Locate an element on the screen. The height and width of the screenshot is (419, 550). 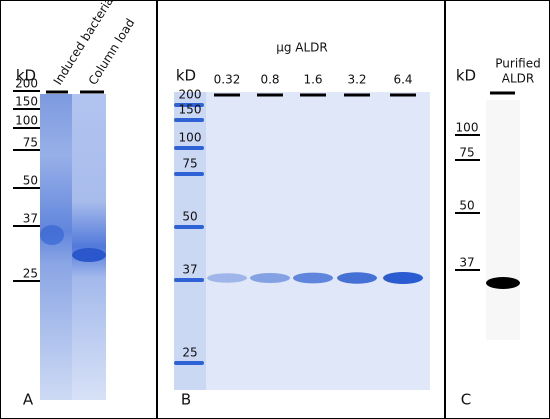
lane-label: 1.6 is located at coordinates (312, 80).